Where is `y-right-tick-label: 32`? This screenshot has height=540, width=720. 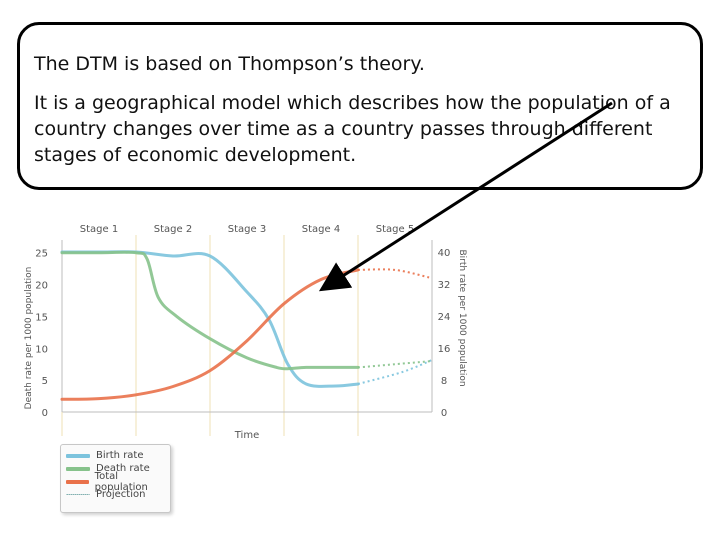
y-right-tick-label: 32 is located at coordinates (444, 285).